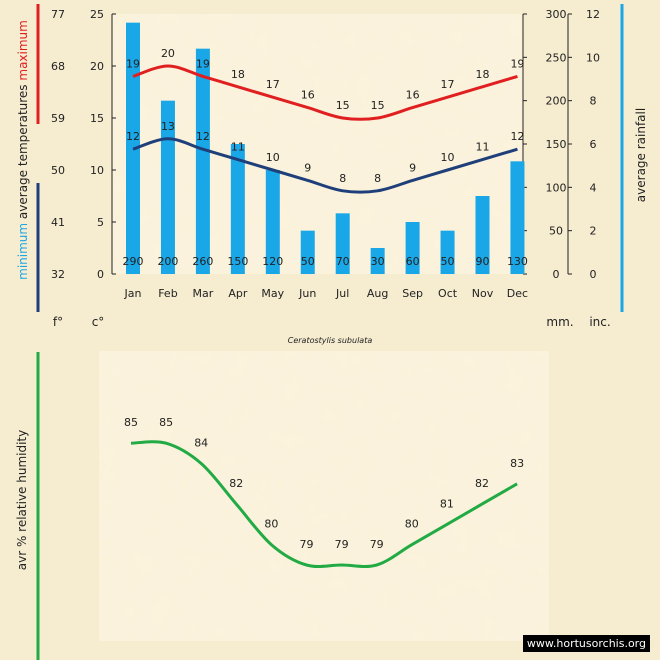 The image size is (660, 660). Describe the element at coordinates (325, 165) in the screenshot. I see `min-temp-line` at that location.